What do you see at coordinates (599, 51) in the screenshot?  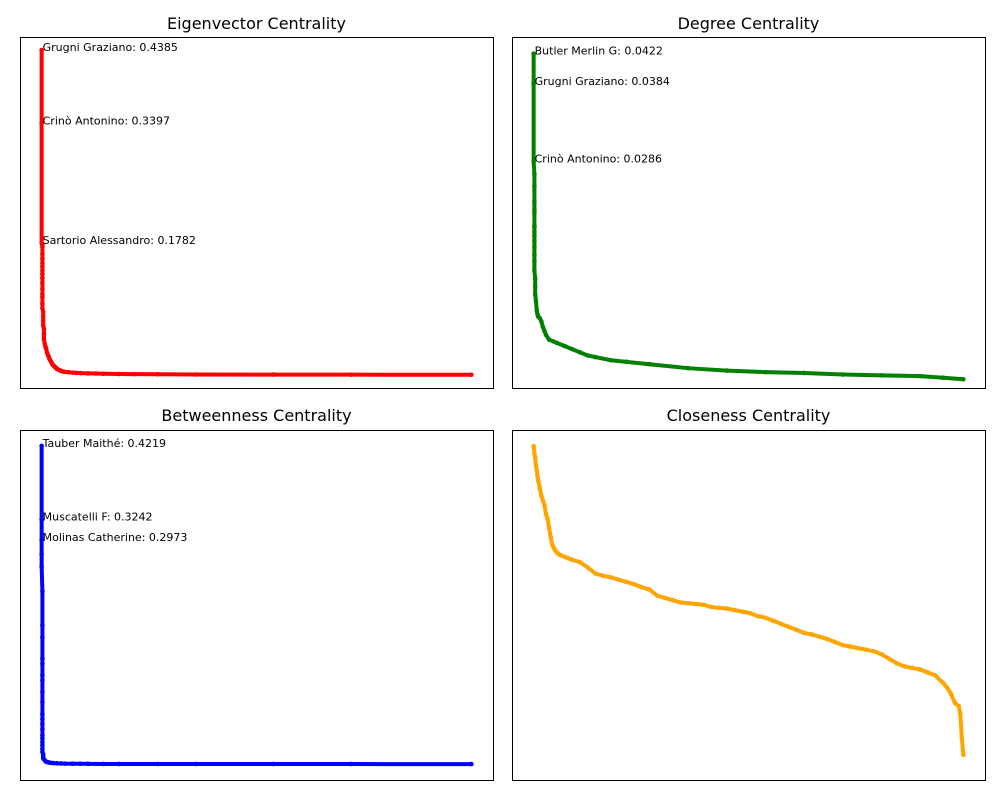 I see `annotation-degree-1: Butler Merlin G: 0.0422` at bounding box center [599, 51].